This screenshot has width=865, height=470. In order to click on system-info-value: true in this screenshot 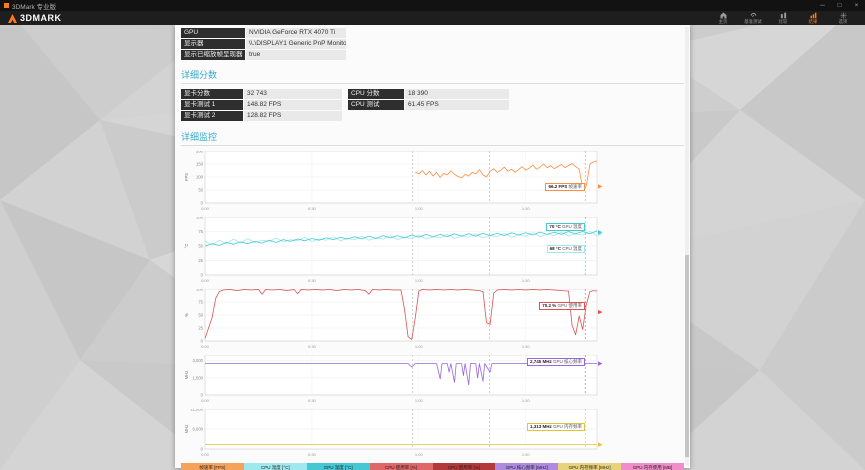, I will do `click(296, 55)`.